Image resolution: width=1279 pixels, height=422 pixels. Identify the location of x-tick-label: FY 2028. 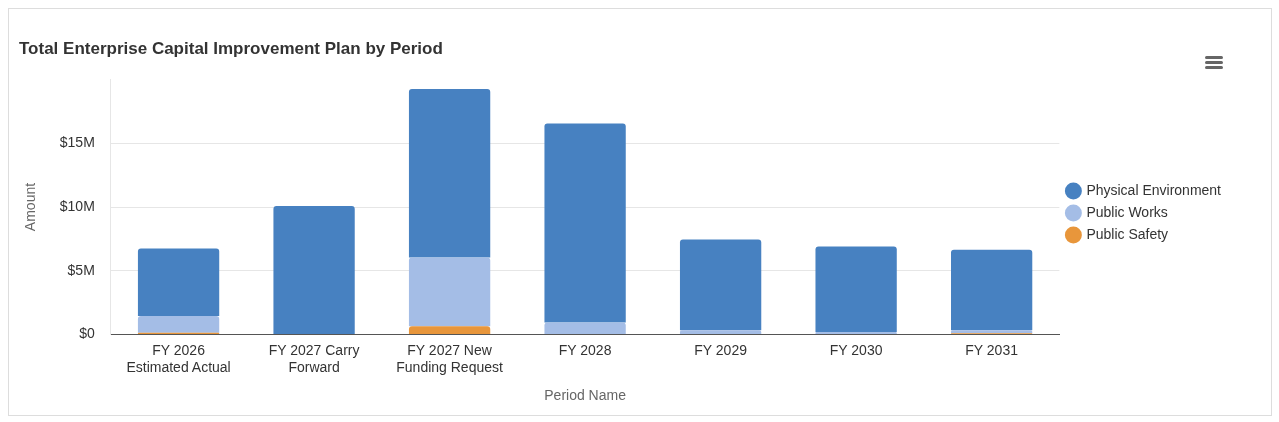
(585, 349).